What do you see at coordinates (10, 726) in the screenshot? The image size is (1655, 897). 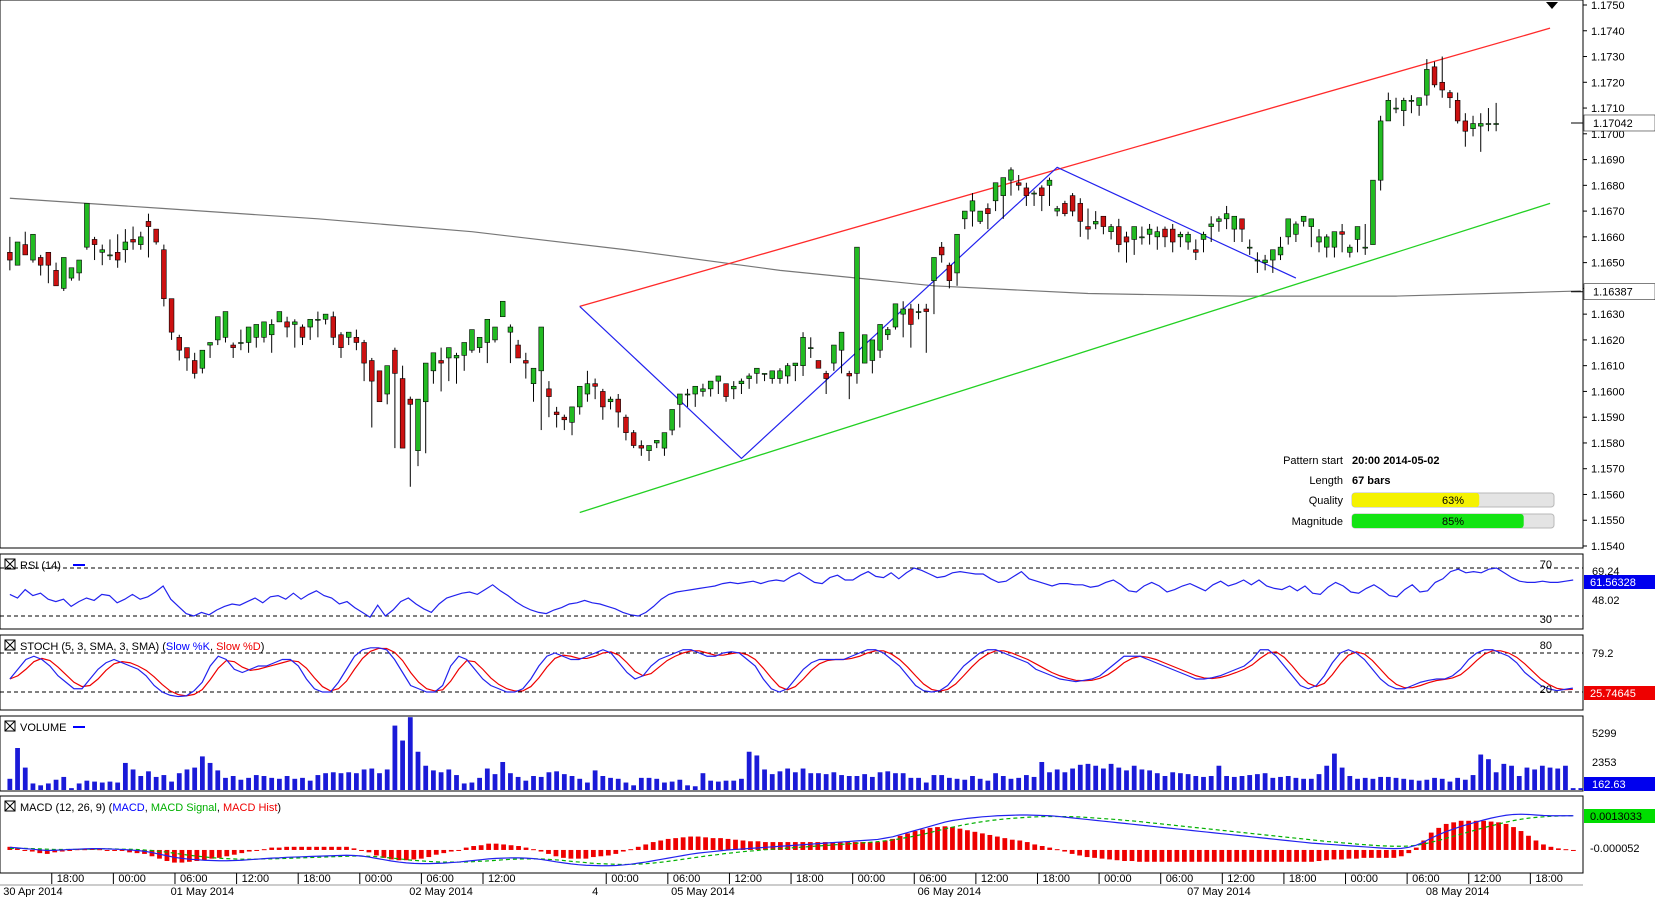 I see `volume-close-icon` at bounding box center [10, 726].